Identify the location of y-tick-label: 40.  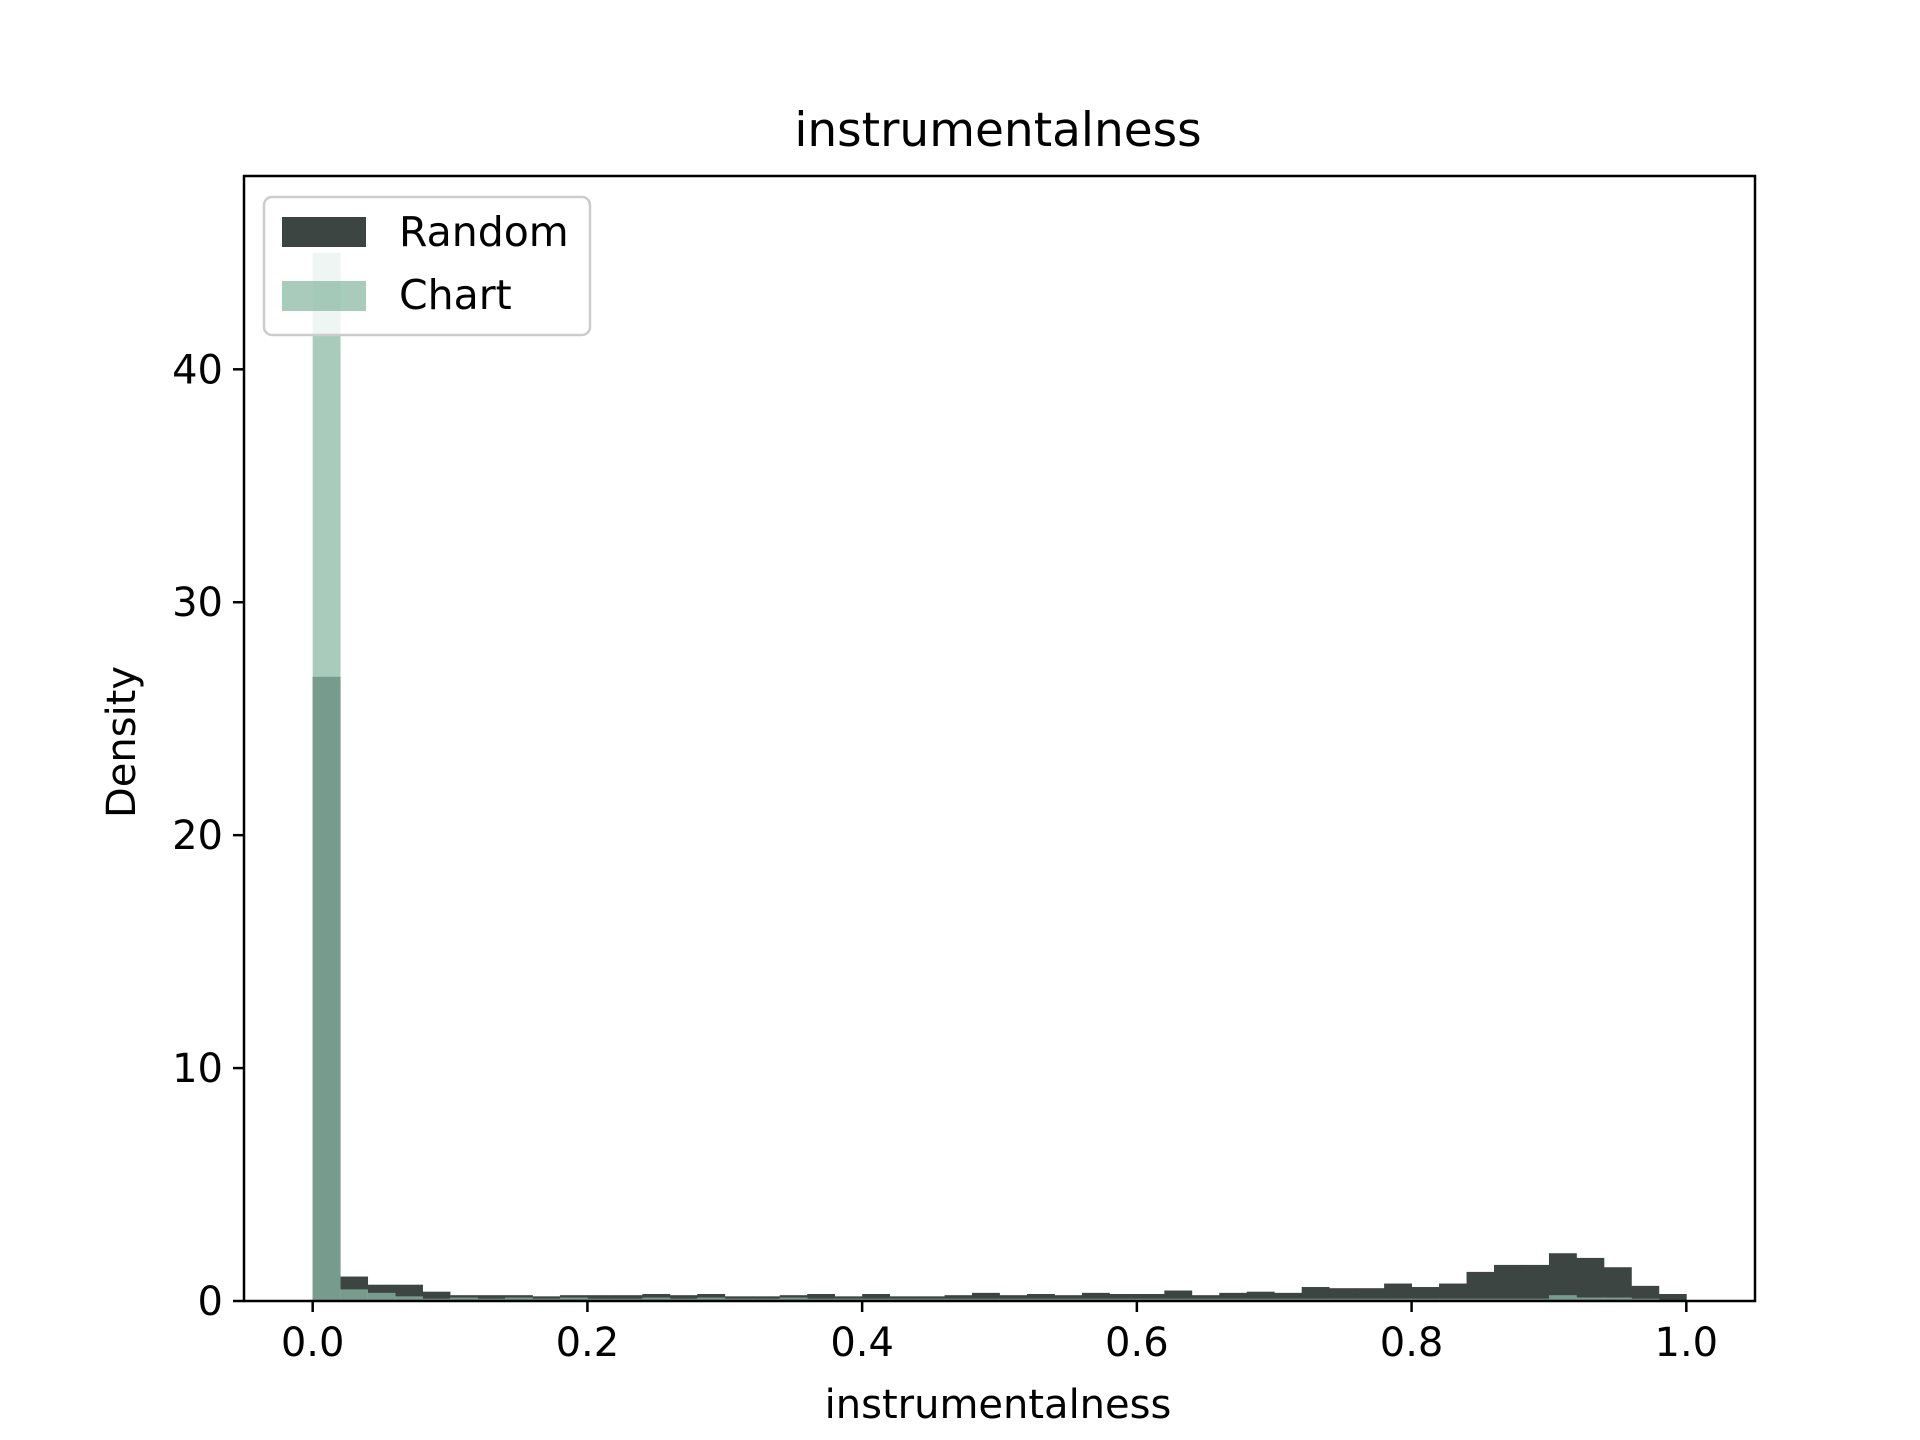
(197, 370).